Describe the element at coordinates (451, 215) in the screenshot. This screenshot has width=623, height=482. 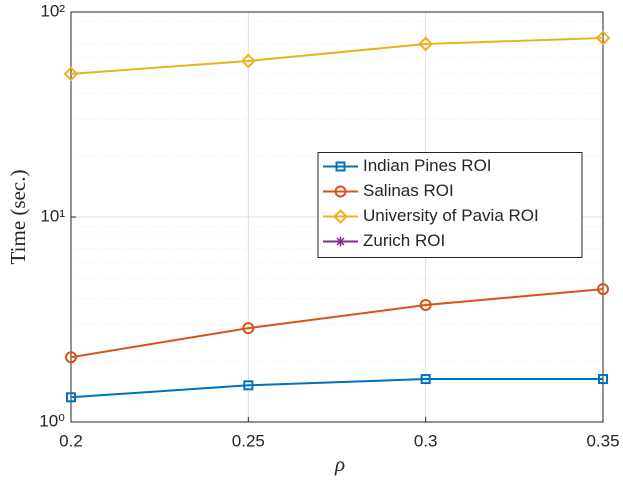
I see `legend-label: University of Pavia ROI` at that location.